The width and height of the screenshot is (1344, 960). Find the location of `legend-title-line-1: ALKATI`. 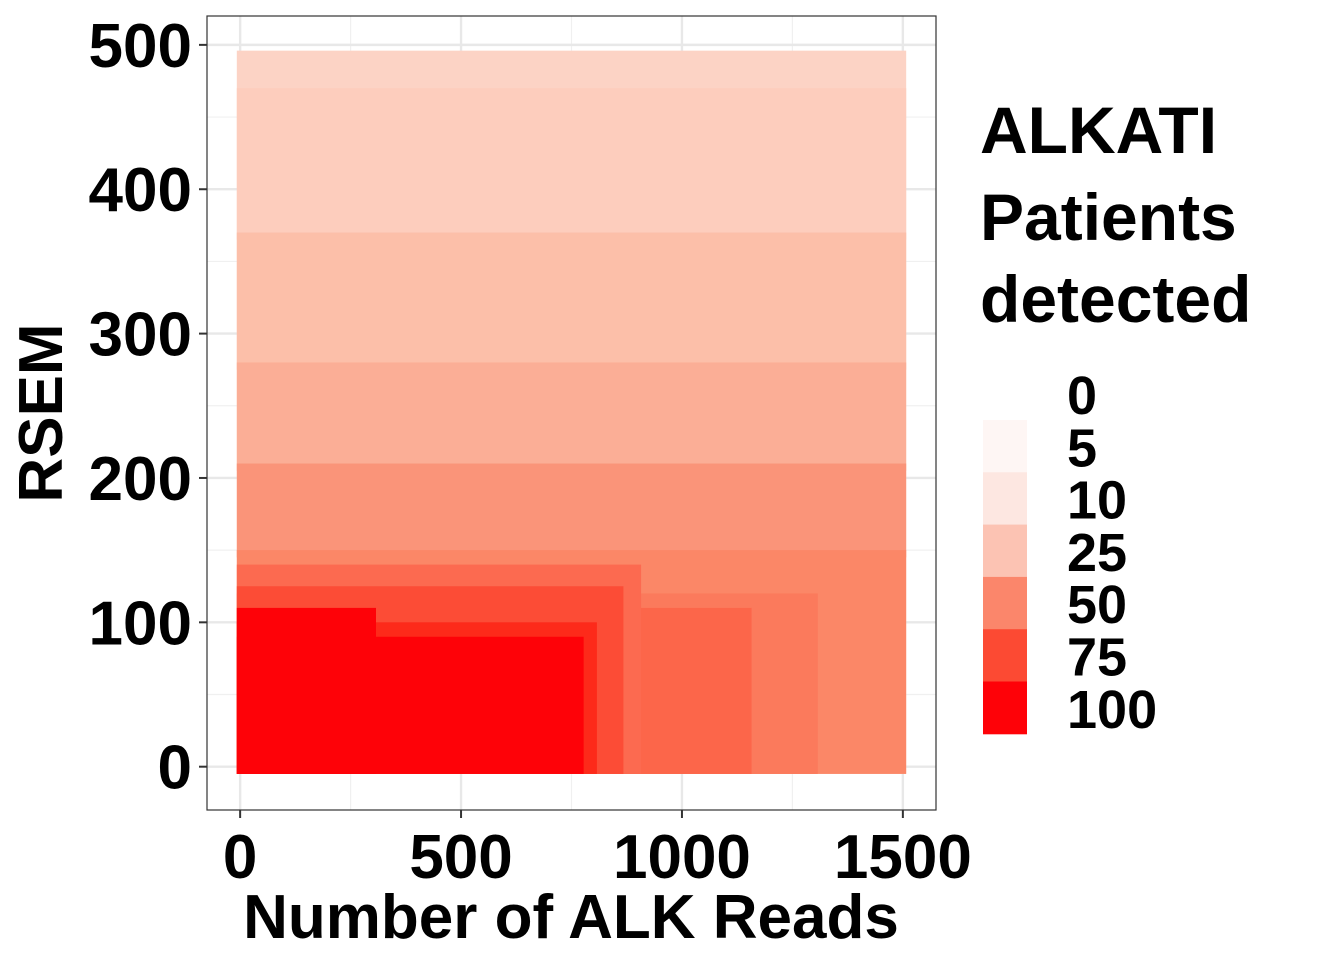

legend-title-line-1: ALKATI is located at coordinates (1098, 130).